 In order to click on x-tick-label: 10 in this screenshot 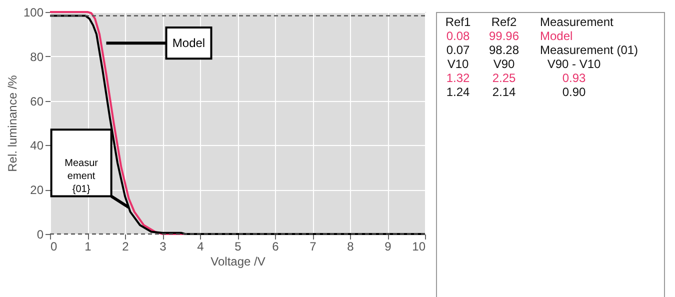, I will do `click(419, 247)`.